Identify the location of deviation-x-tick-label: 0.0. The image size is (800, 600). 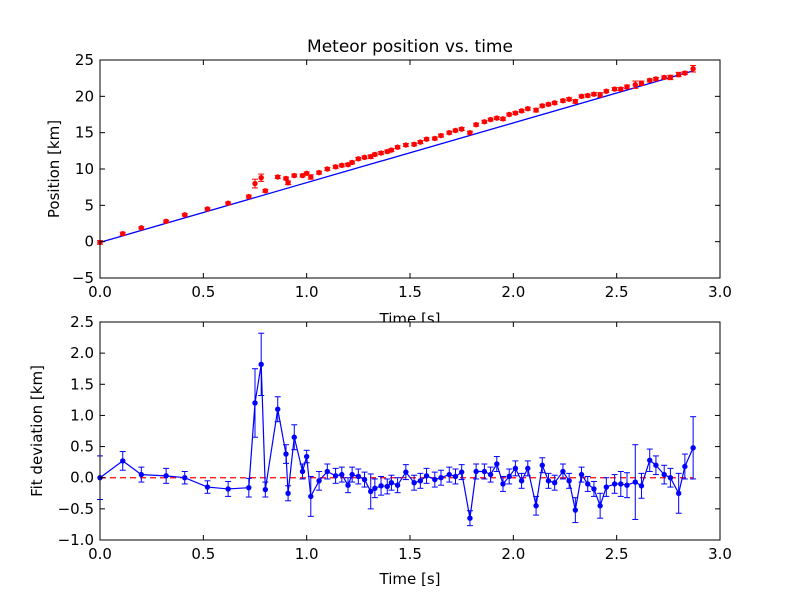
(100, 554).